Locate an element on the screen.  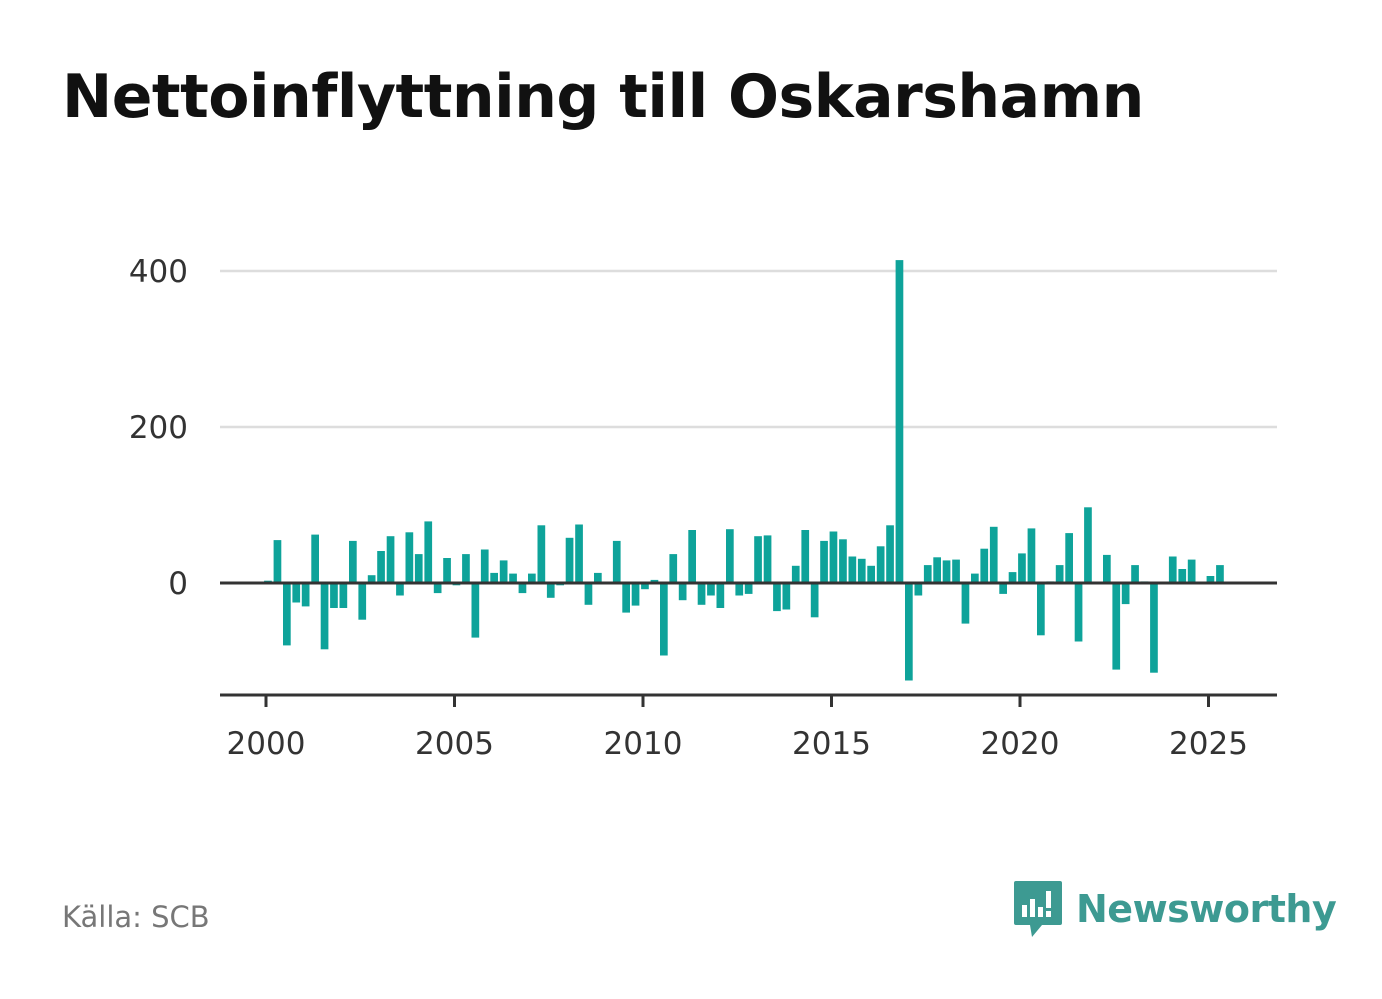
x-tick-label: 2020 is located at coordinates (1020, 744).